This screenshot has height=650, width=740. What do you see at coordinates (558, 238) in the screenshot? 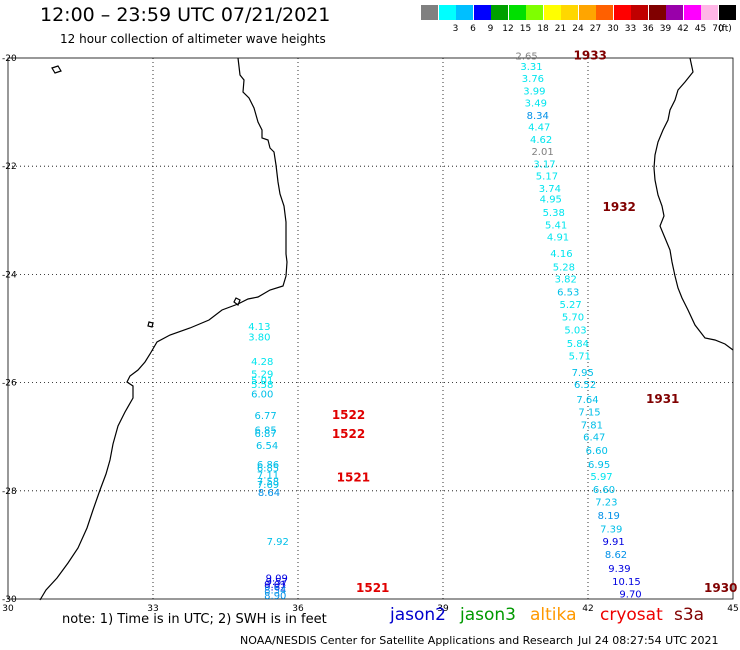
I see `wave-height-value: 4.91` at bounding box center [558, 238].